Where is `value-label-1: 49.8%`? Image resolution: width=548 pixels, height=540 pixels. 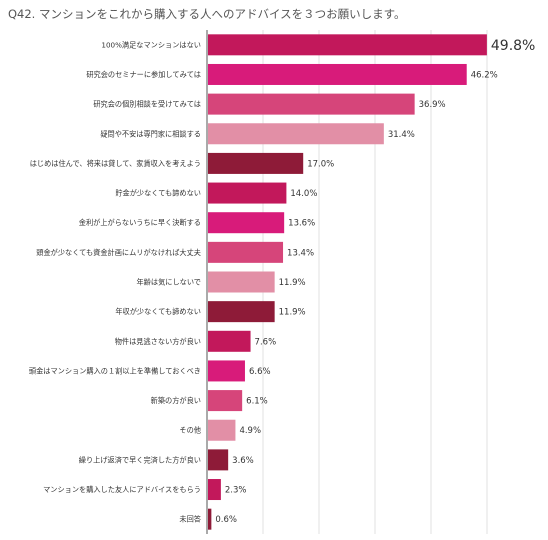
value-label-1: 49.8% is located at coordinates (513, 46).